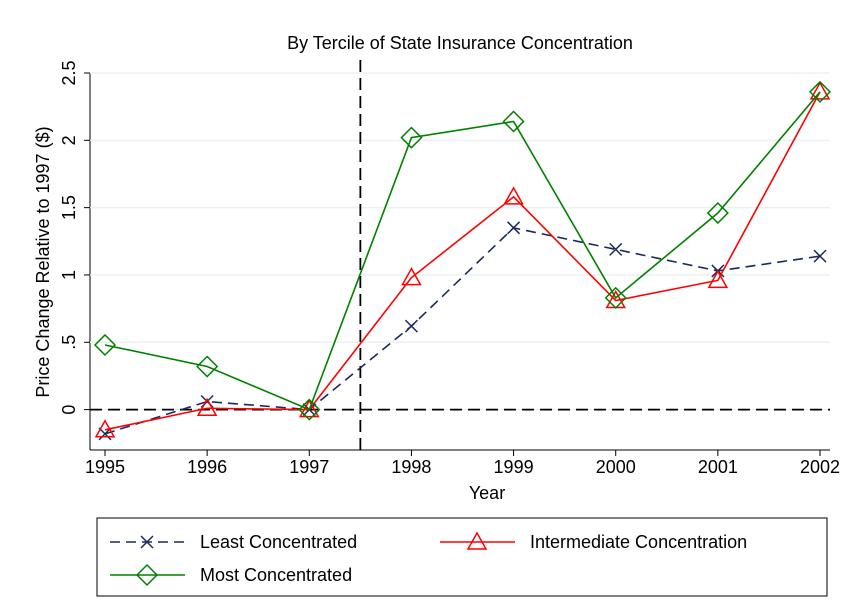 The image size is (845, 616). Describe the element at coordinates (69, 72) in the screenshot. I see `y-tick-label: 2.5` at that location.